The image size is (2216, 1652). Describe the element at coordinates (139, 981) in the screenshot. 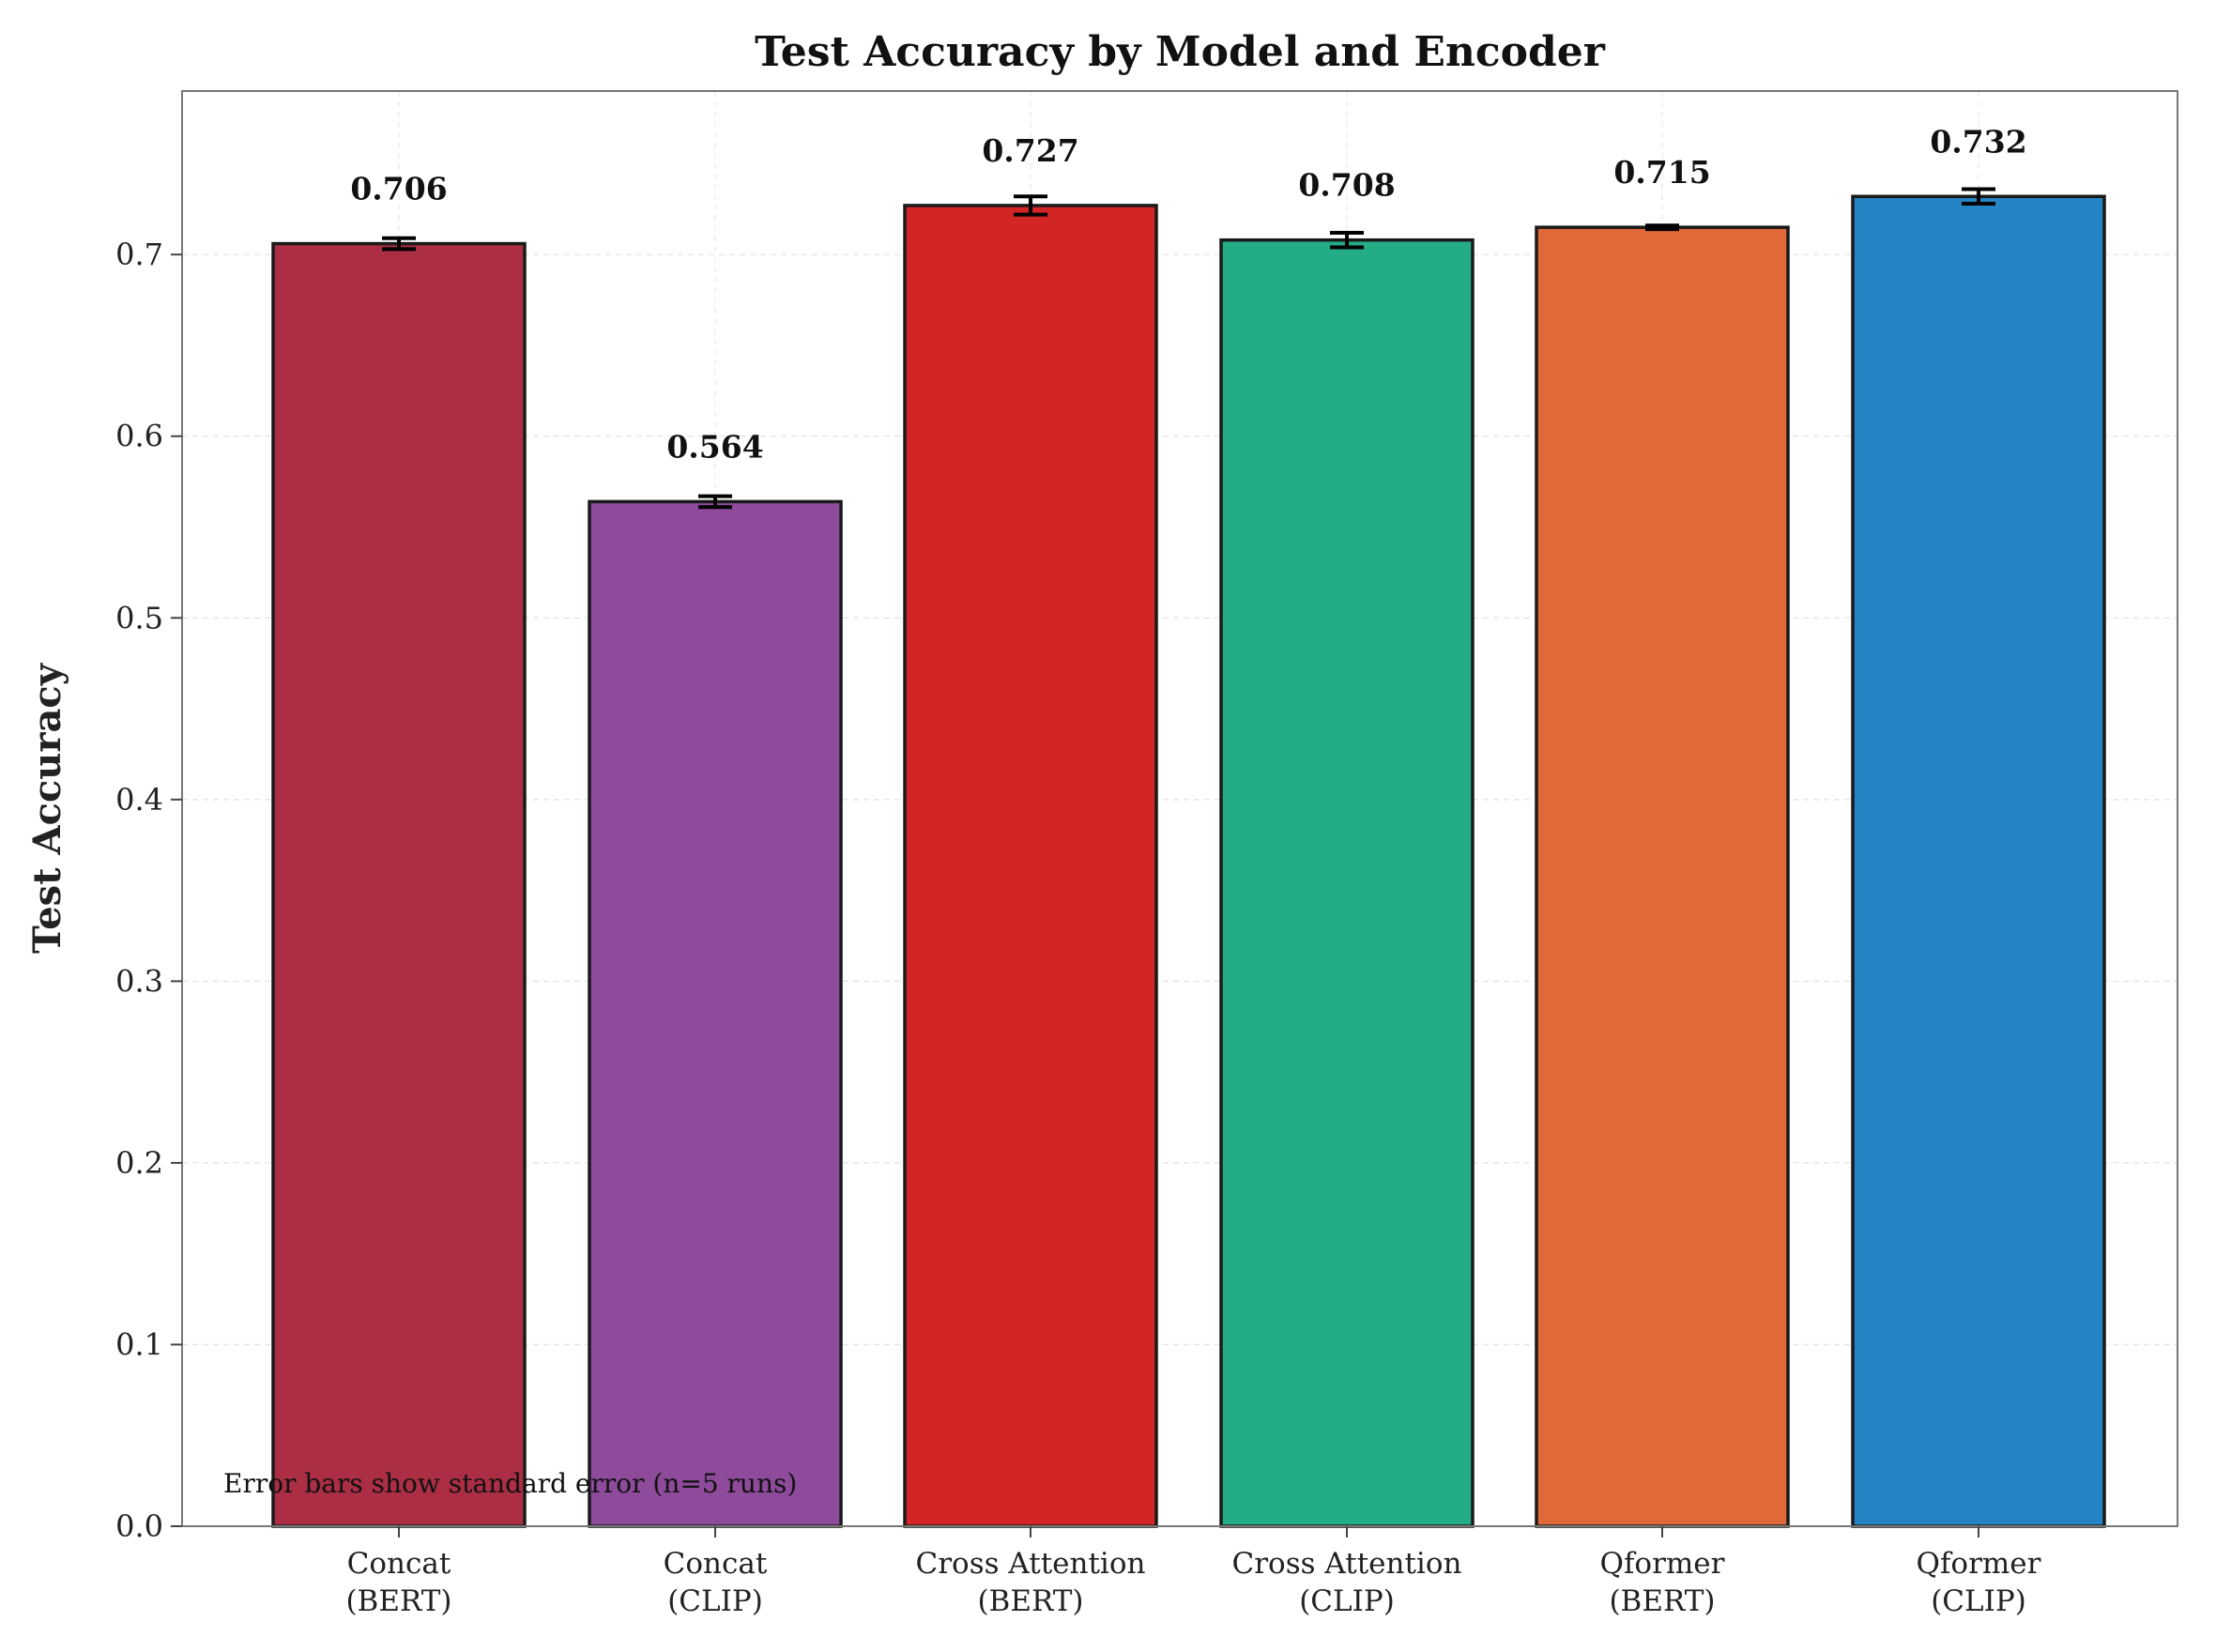

I see `y-tick-label: 0.3` at that location.